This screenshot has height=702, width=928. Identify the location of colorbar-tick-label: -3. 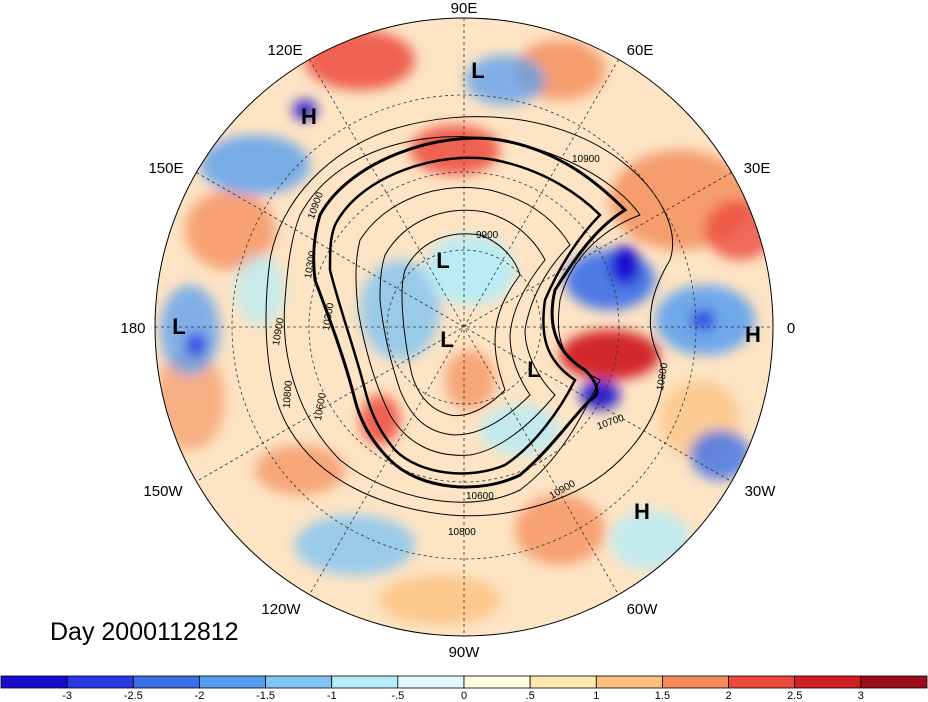
(67, 696).